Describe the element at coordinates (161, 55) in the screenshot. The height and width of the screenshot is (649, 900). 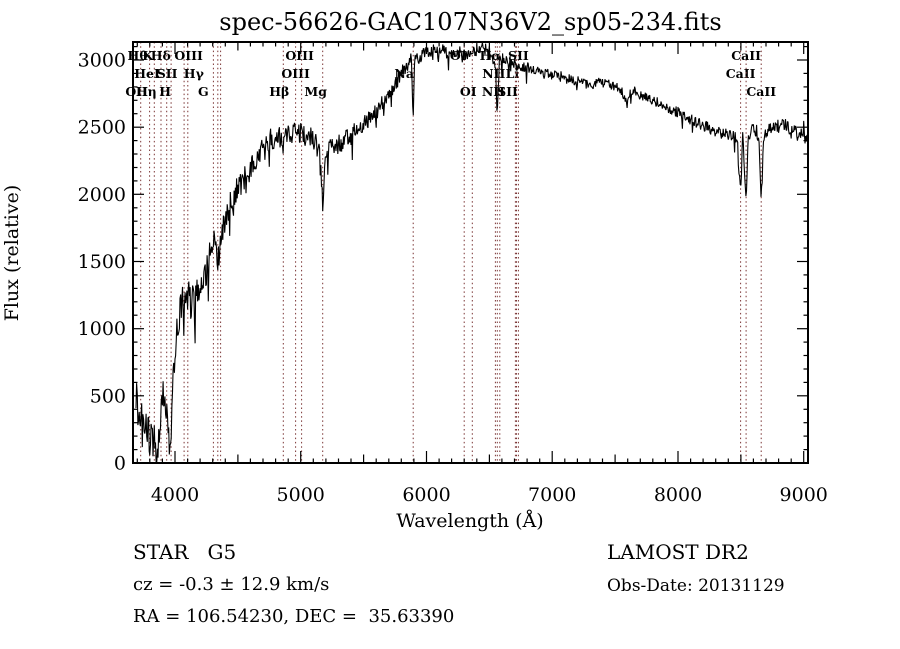
I see `spectral-line-label: Hδ` at that location.